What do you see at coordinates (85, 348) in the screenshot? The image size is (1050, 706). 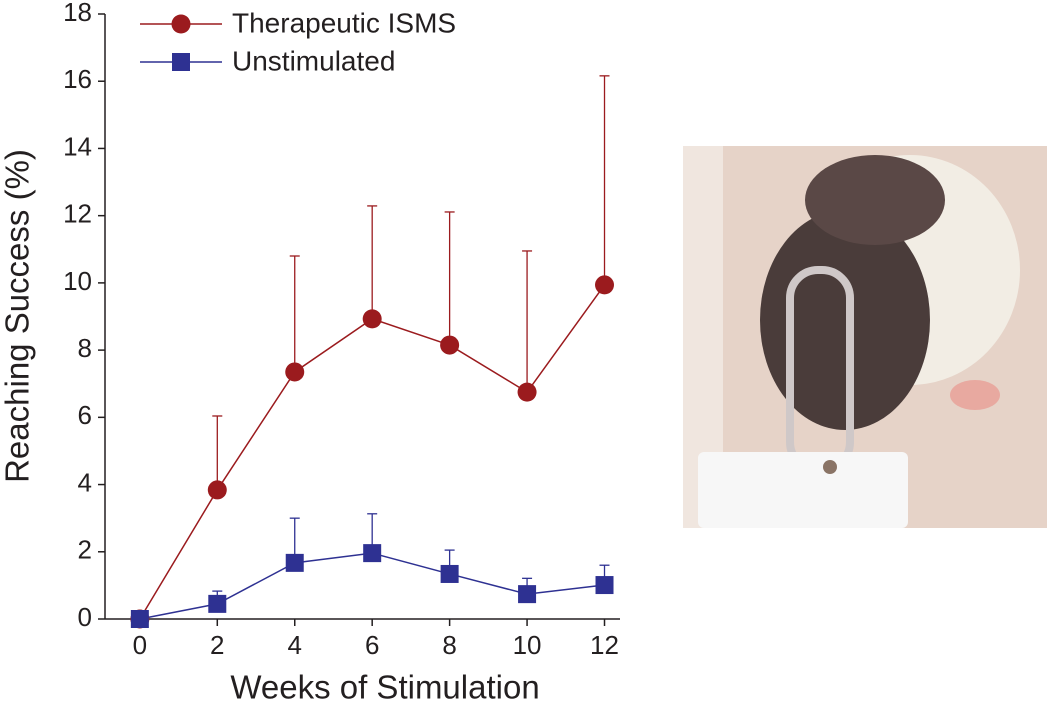 I see `y-tick-label: 8` at bounding box center [85, 348].